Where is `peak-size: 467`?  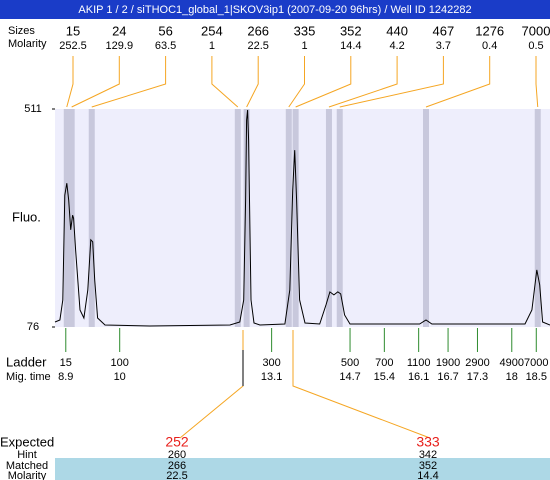 peak-size: 467 is located at coordinates (444, 30).